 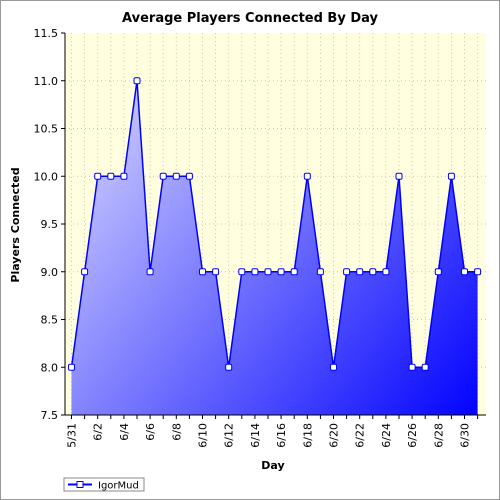 I want to click on x-tick-label: 6/10, so click(x=203, y=435).